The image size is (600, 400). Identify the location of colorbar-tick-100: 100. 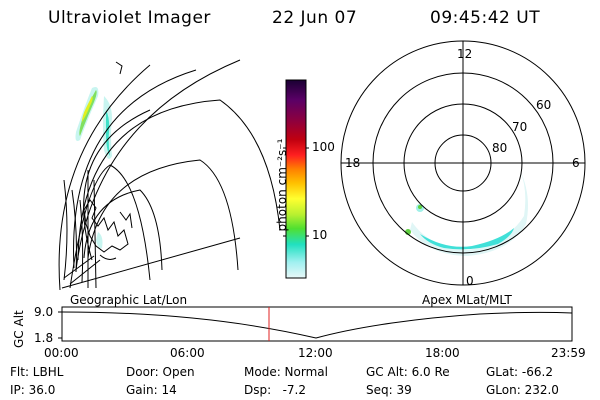
(323, 147).